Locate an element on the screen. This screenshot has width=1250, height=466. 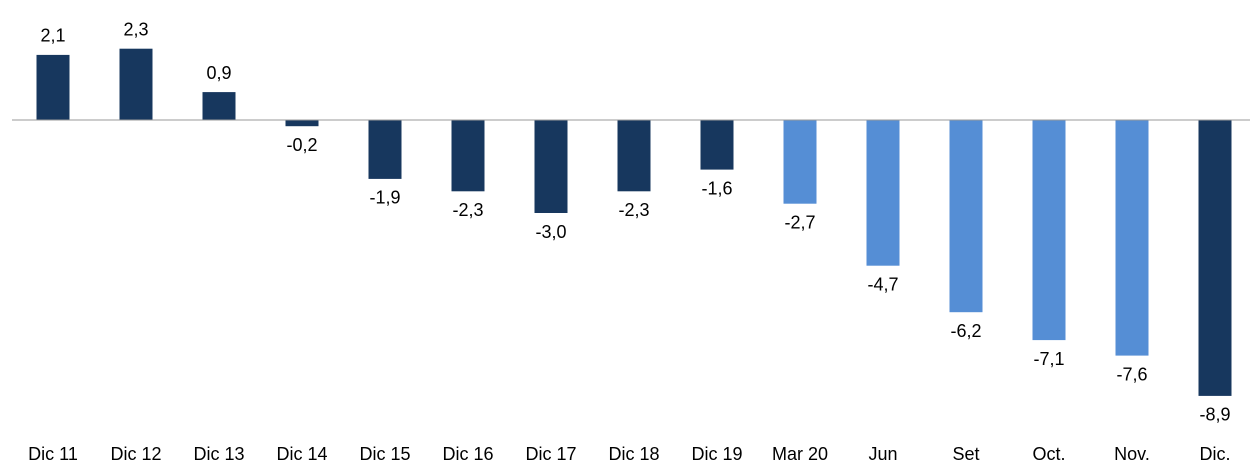
value-label: -7,1 is located at coordinates (1048, 359).